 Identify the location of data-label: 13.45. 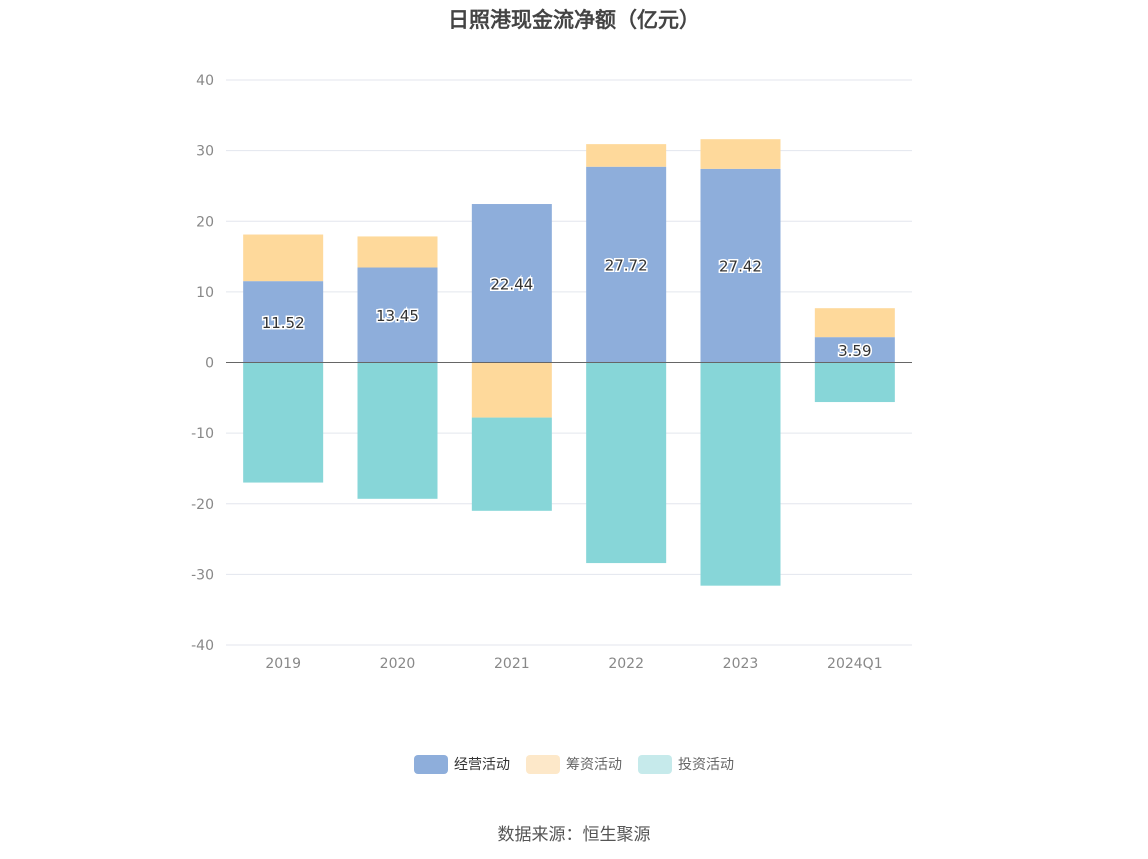
(397, 316).